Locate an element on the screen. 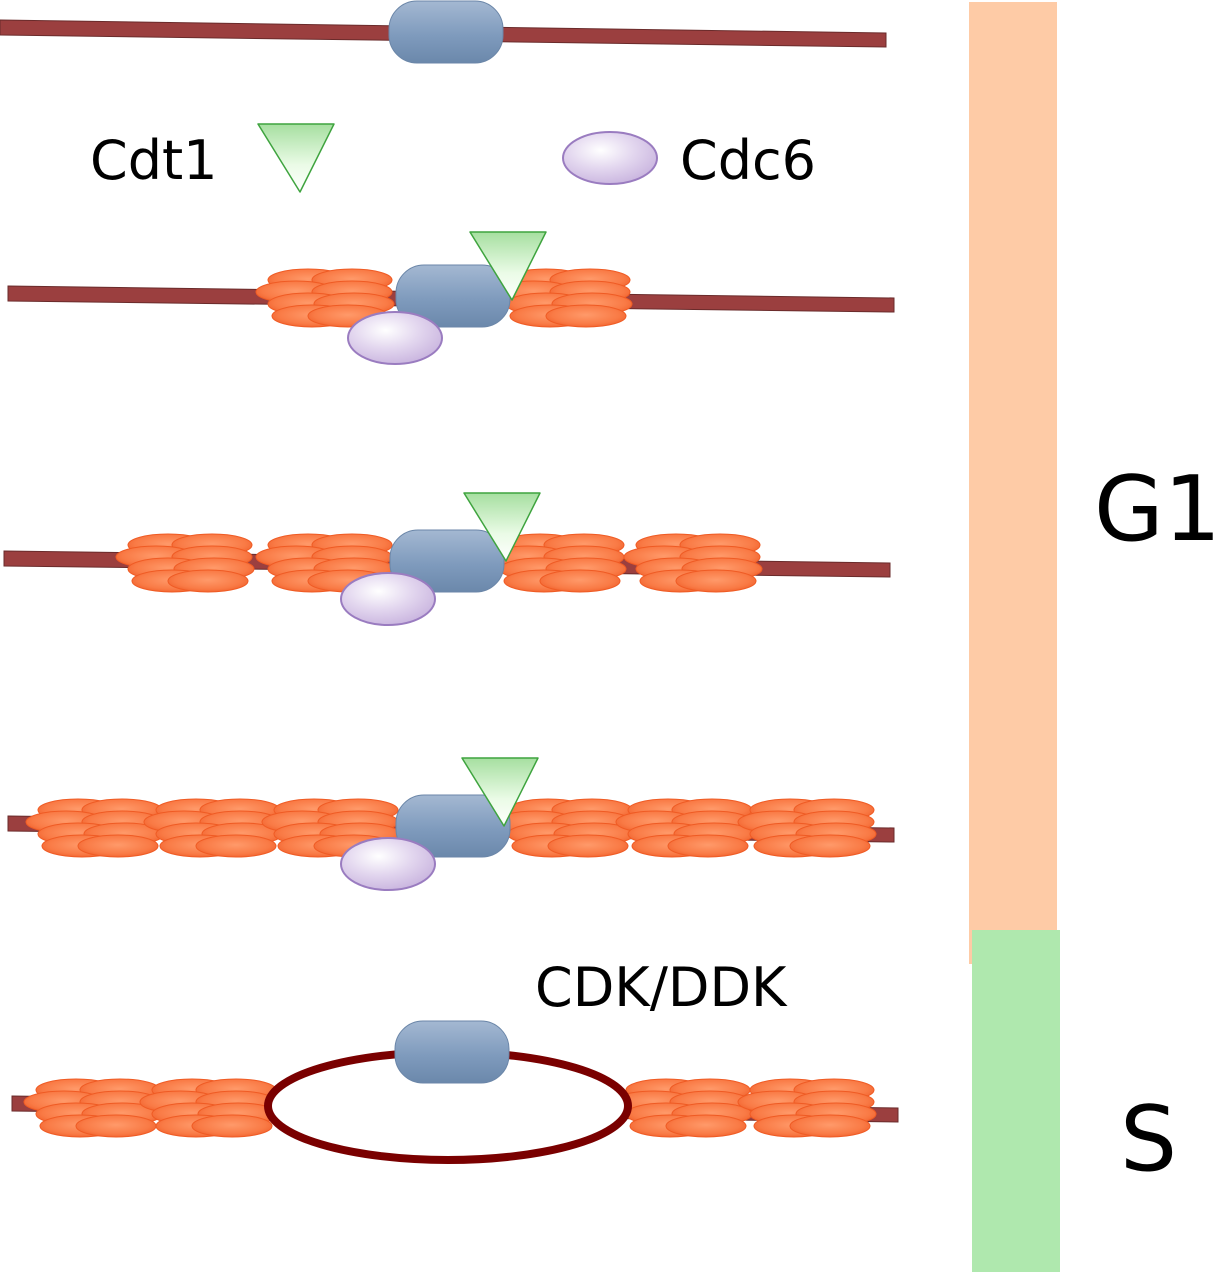 This screenshot has height=1277, width=1218. g1-label: G1 is located at coordinates (1156, 509).